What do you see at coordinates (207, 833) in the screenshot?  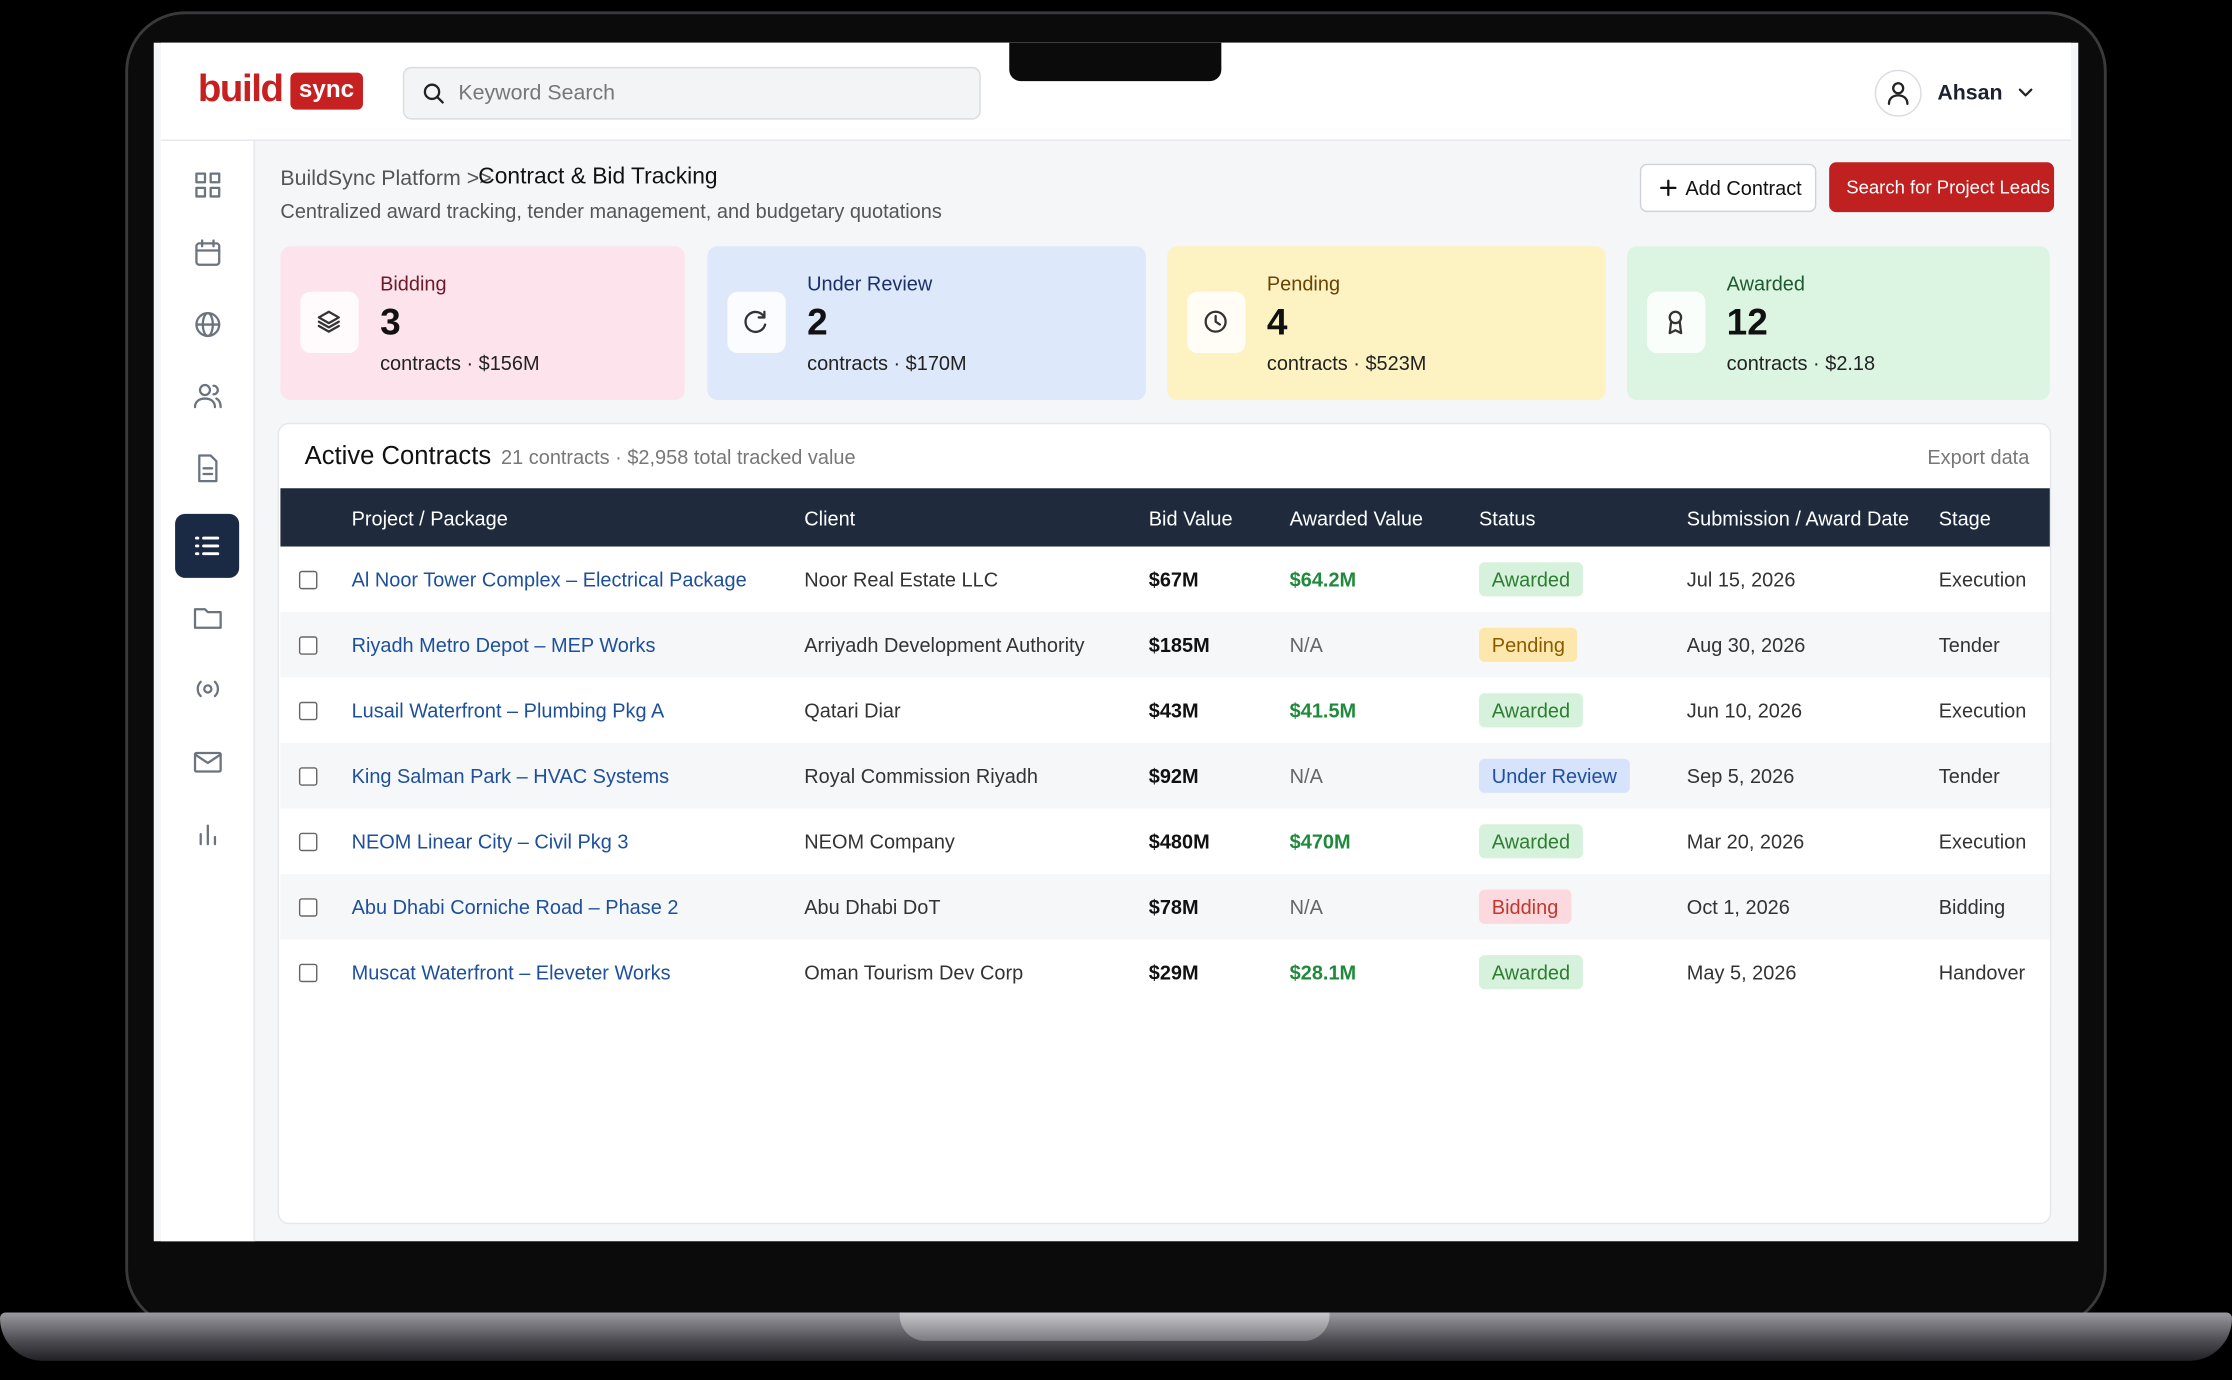 I see `nav-chart` at bounding box center [207, 833].